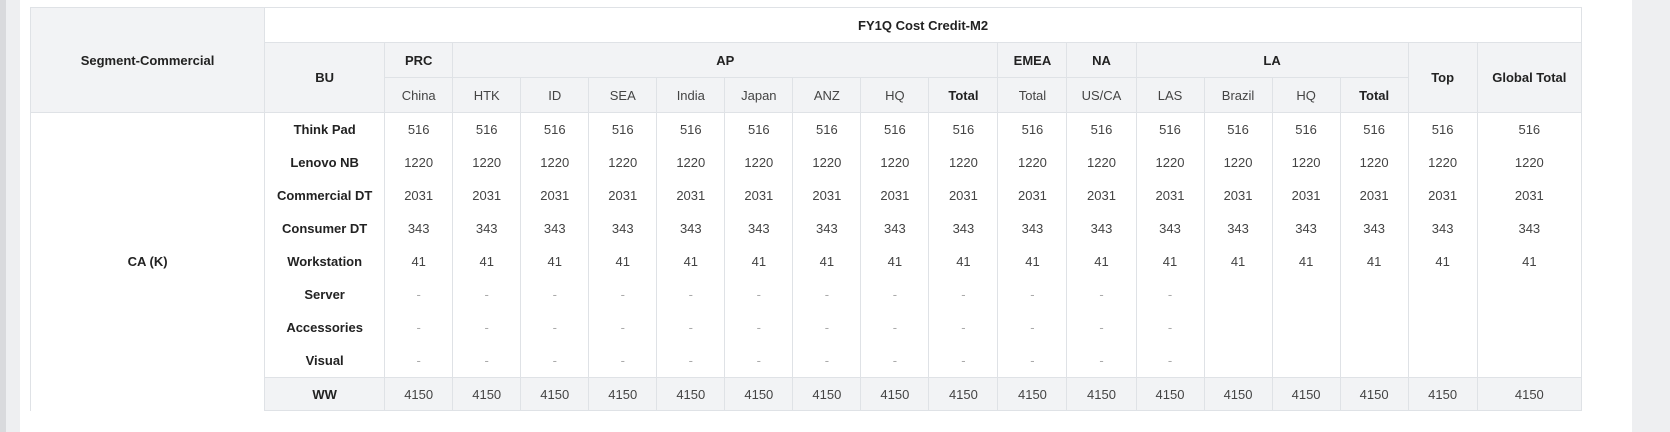 The width and height of the screenshot is (1670, 432). What do you see at coordinates (1101, 95) in the screenshot?
I see `subheader-us-ca: US/CA` at bounding box center [1101, 95].